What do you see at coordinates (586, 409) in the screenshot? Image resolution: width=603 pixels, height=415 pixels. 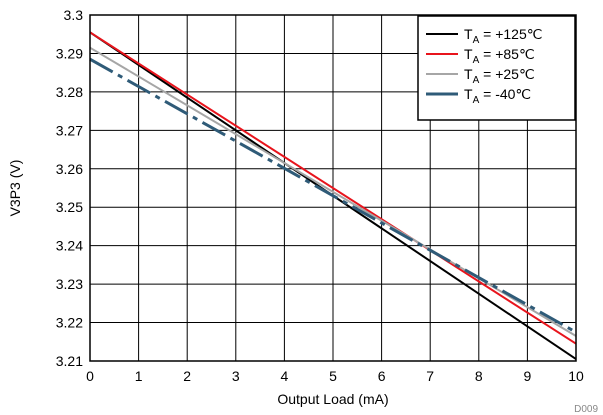 I see `figure-id: D009` at bounding box center [586, 409].